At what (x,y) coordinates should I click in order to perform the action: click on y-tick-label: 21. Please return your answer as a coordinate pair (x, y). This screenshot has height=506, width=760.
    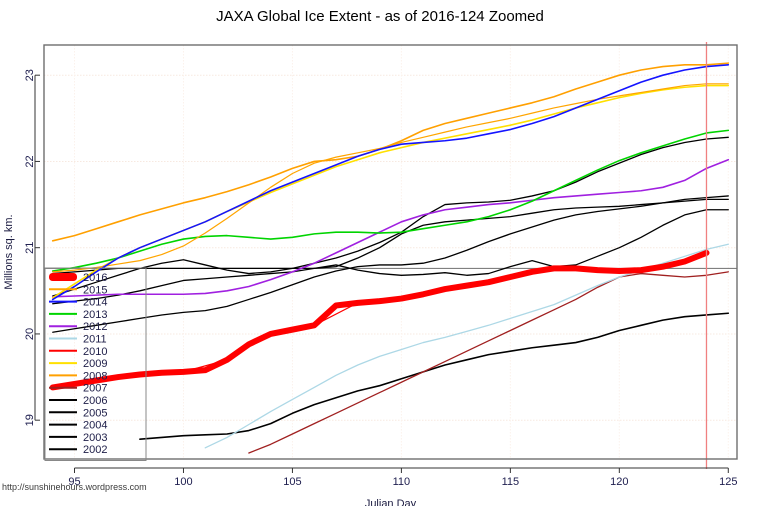
    Looking at the image, I should click on (30, 248).